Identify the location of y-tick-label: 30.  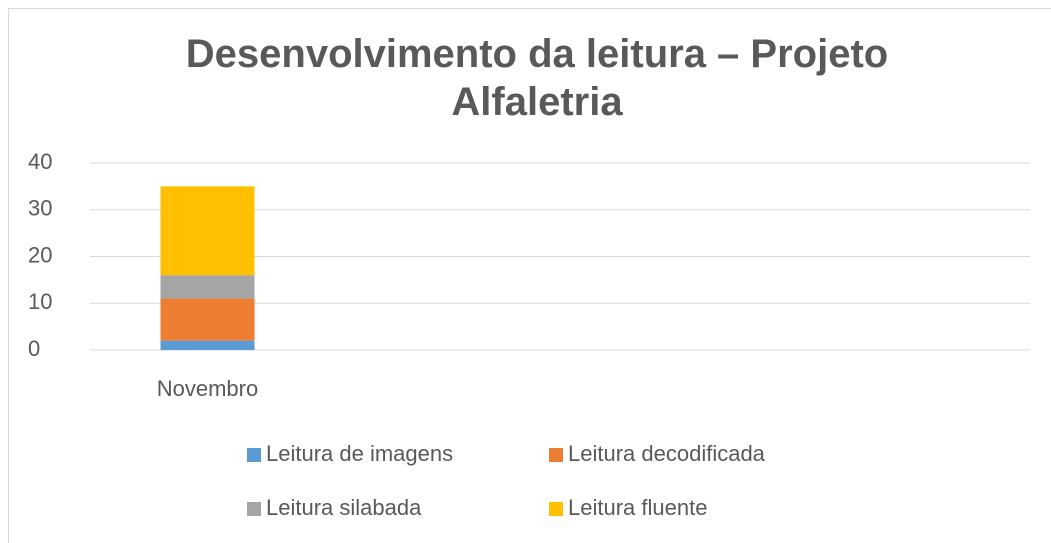
(40, 208).